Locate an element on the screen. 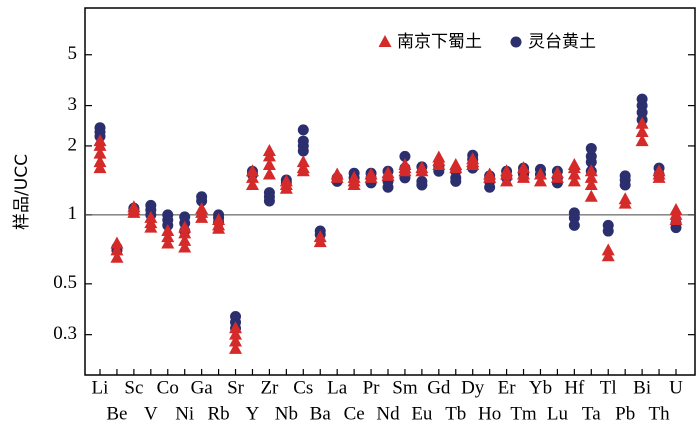 The image size is (700, 433). y-tick-label: 1 is located at coordinates (73, 213).